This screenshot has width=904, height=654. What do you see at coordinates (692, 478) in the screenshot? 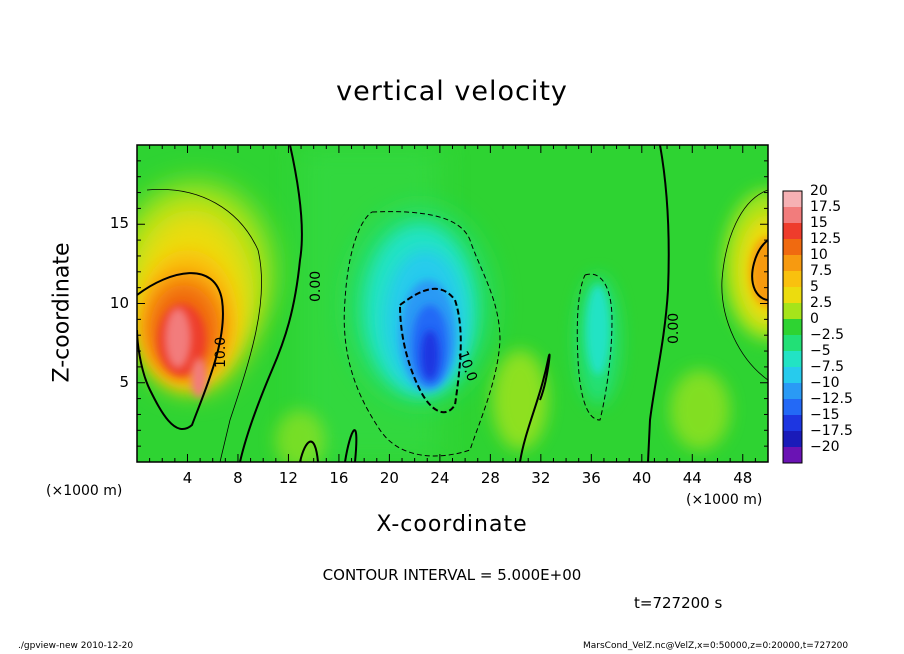
I see `x-tick-label: 44` at bounding box center [692, 478].